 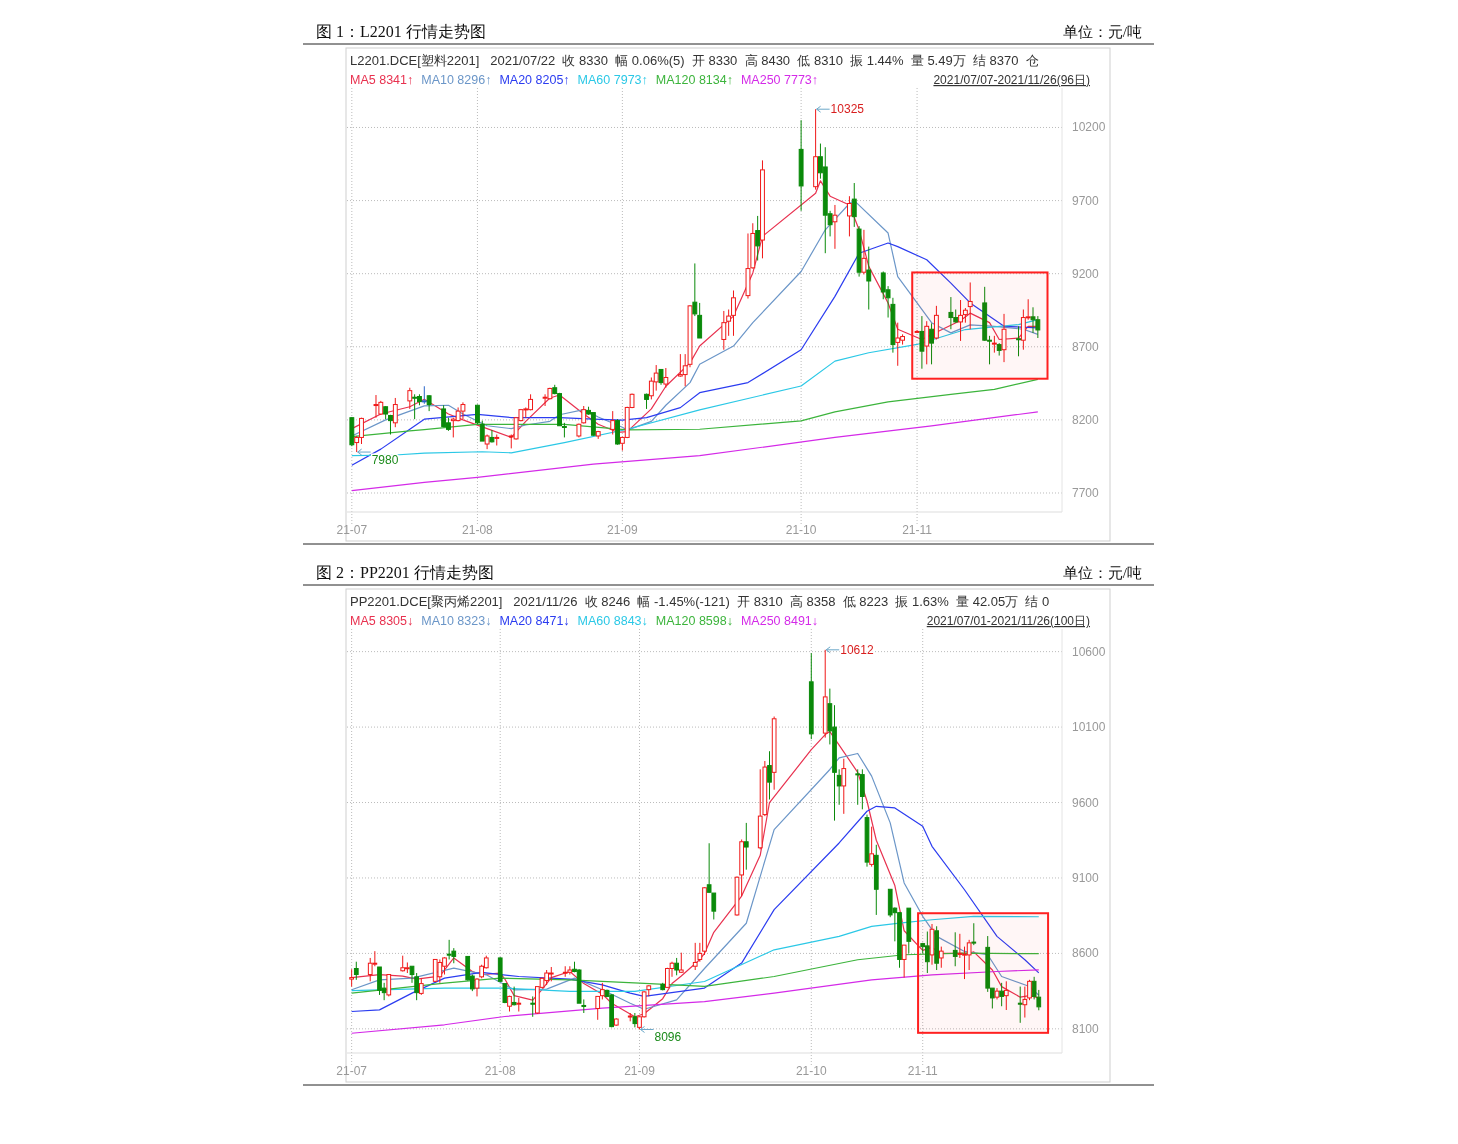 I want to click on legend: MA250 7773↑, so click(x=779, y=80).